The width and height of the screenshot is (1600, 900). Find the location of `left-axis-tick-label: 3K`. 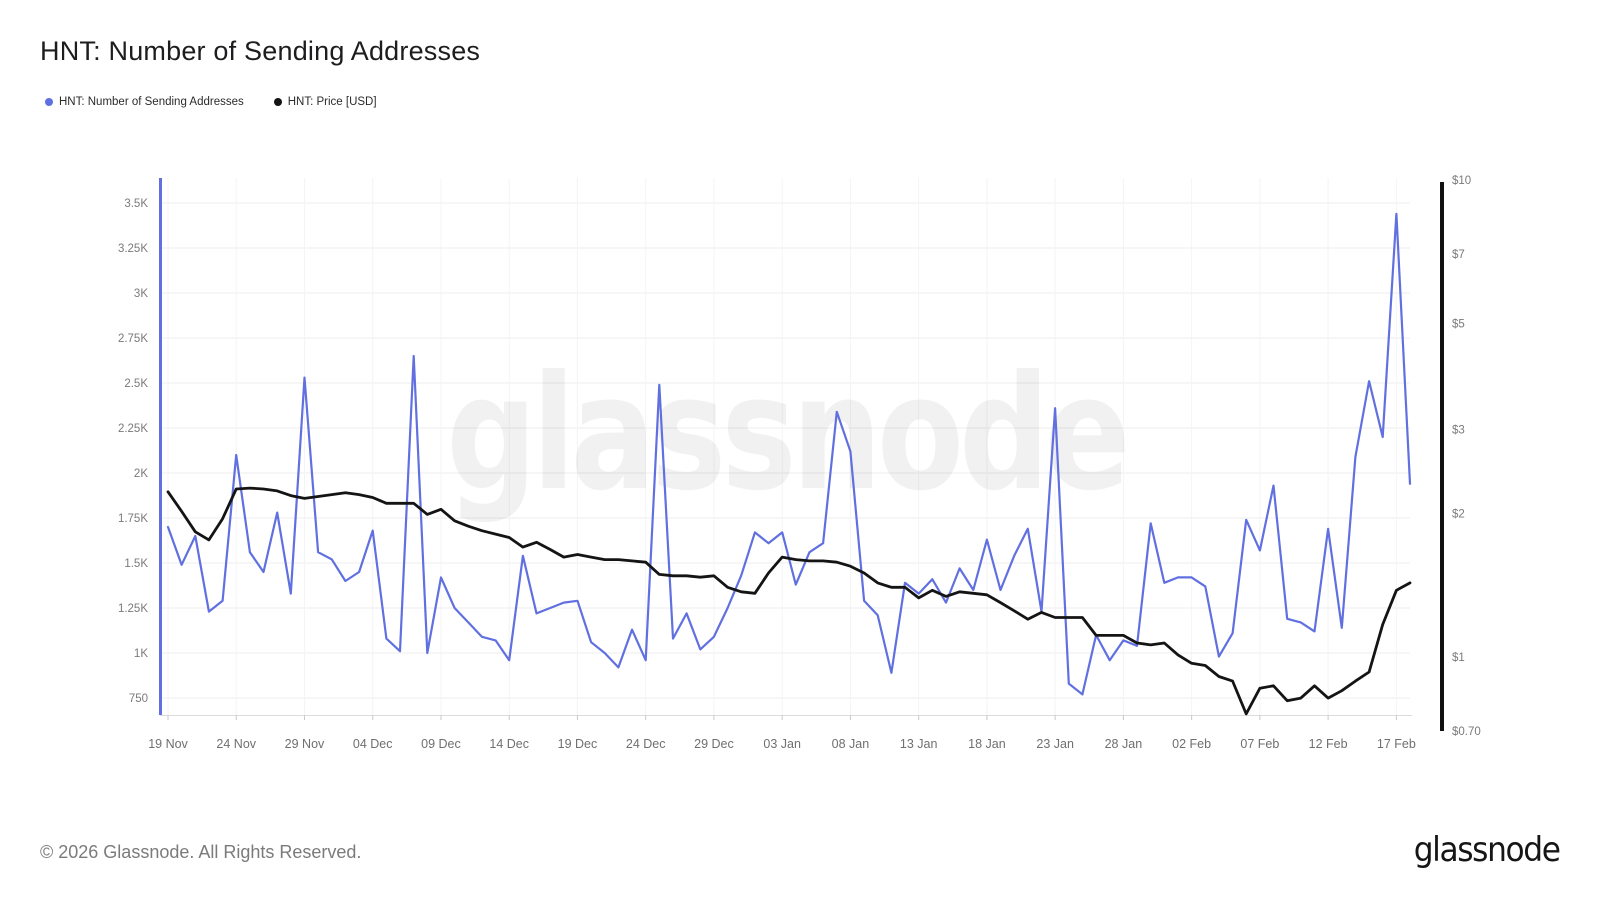

left-axis-tick-label: 3K is located at coordinates (141, 294).